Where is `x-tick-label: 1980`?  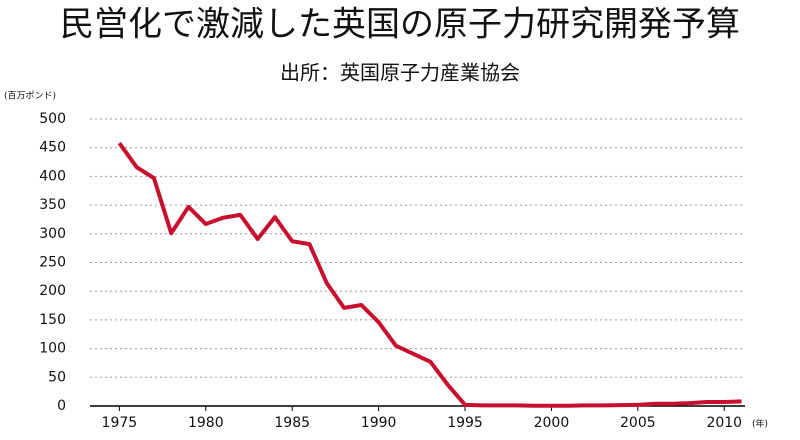
x-tick-label: 1980 is located at coordinates (206, 423).